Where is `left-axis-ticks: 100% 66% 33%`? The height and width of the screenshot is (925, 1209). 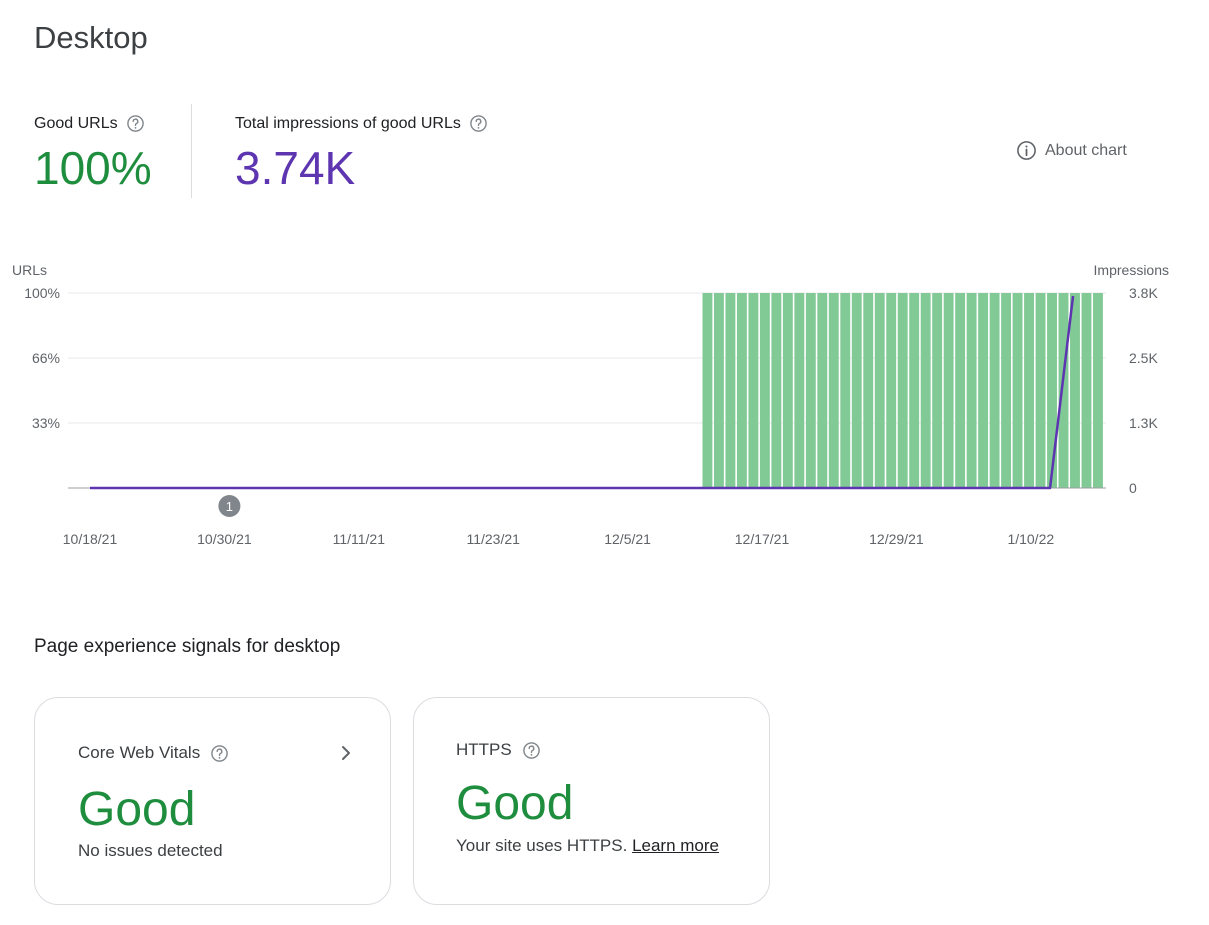 left-axis-ticks: 100% 66% 33% is located at coordinates (42, 358).